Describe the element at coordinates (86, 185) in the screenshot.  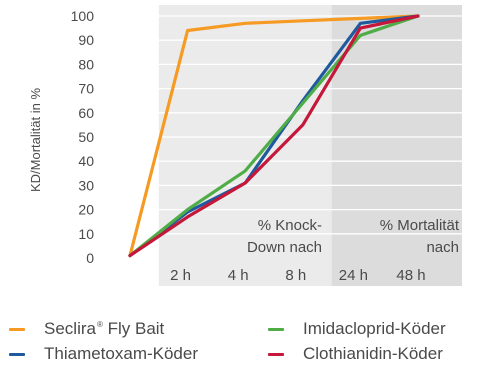
I see `y-tick-label-30: 30` at that location.